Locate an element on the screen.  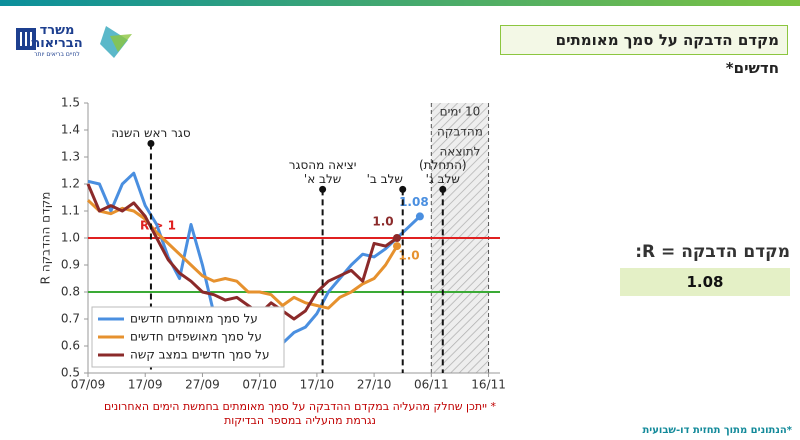
legend-label: על סמך מאושפזים חדשים is located at coordinates (196, 337).